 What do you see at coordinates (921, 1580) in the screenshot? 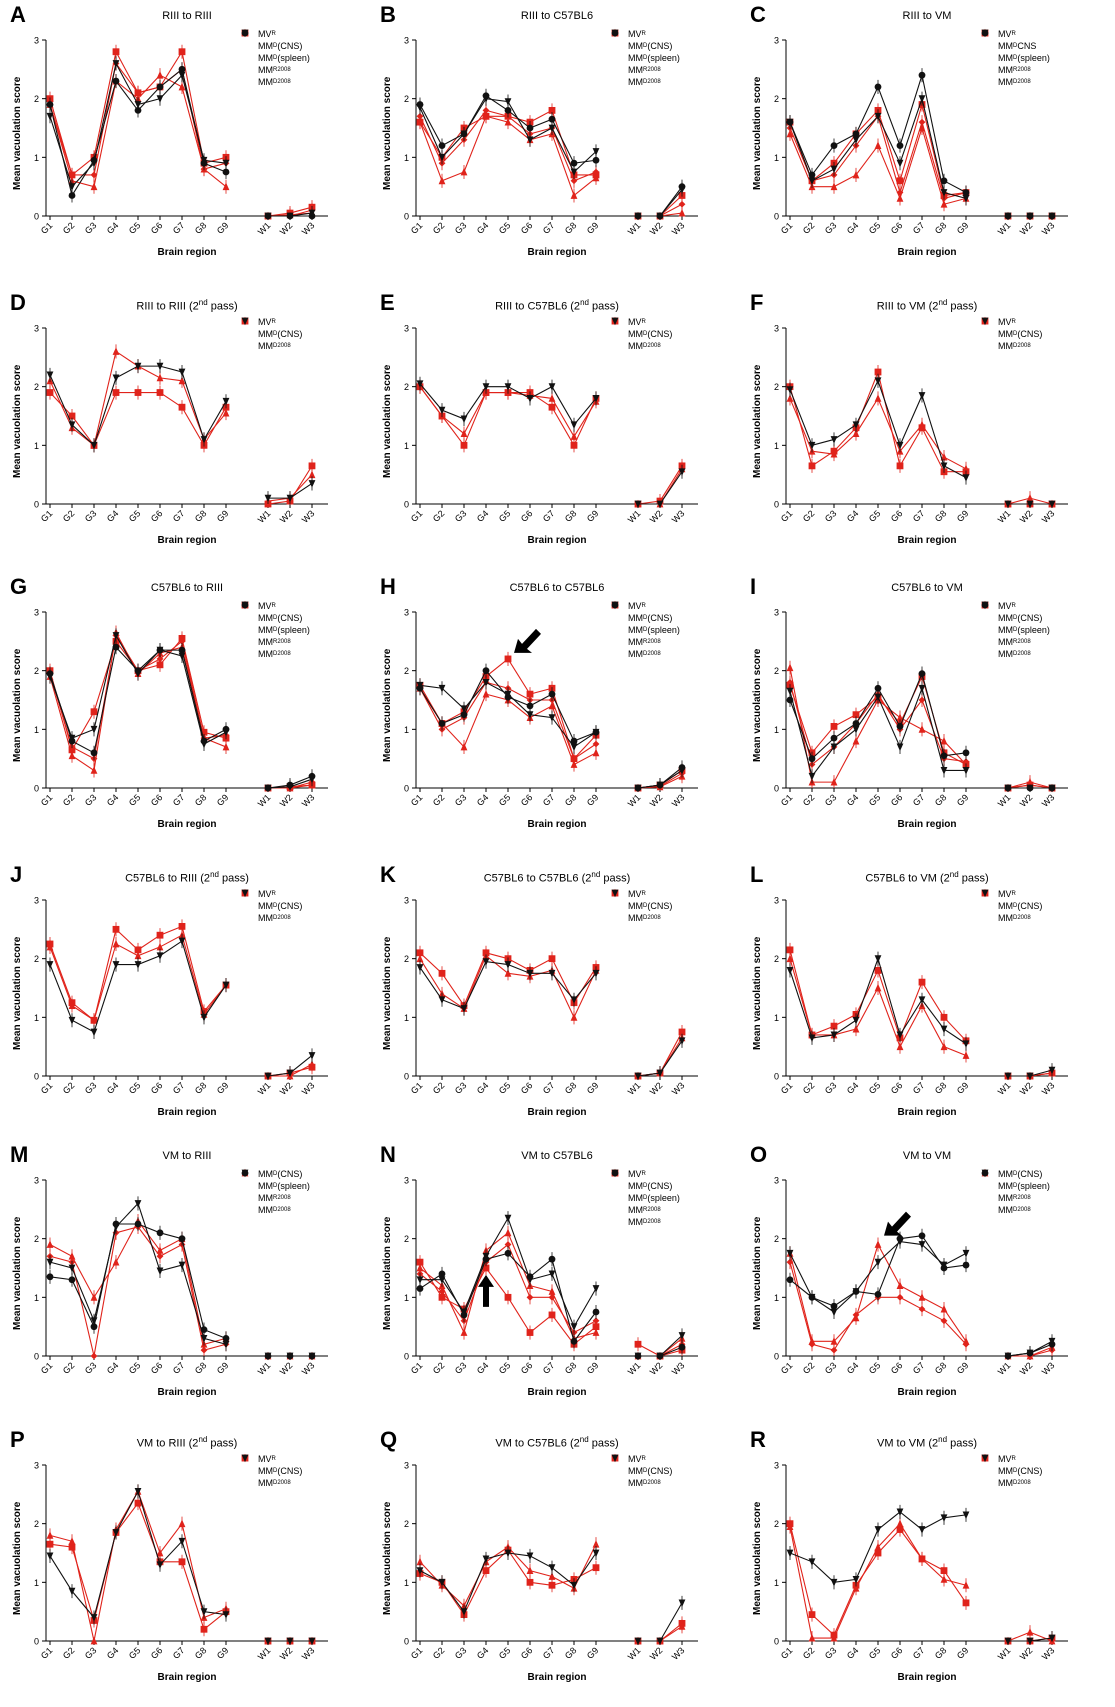
I see `series-mmdcns` at bounding box center [921, 1580].